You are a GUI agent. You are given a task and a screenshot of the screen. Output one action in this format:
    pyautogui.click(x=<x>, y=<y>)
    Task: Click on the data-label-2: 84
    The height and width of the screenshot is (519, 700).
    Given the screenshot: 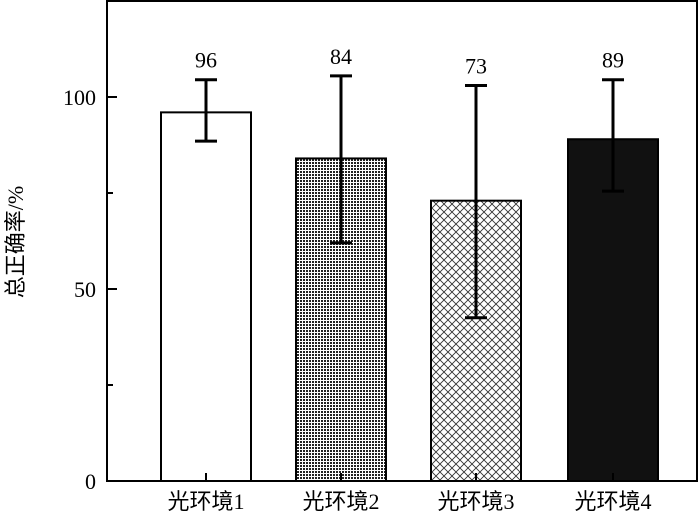 What is the action you would take?
    pyautogui.click(x=341, y=56)
    